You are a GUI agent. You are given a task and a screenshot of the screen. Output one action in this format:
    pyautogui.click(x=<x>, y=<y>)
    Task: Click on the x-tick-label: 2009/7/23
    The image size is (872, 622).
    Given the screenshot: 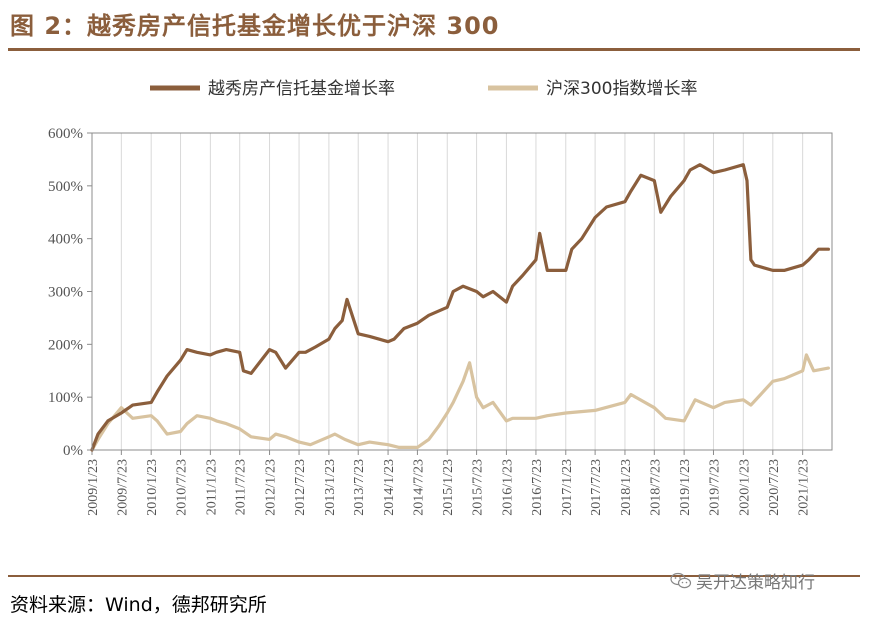 What is the action you would take?
    pyautogui.click(x=122, y=487)
    